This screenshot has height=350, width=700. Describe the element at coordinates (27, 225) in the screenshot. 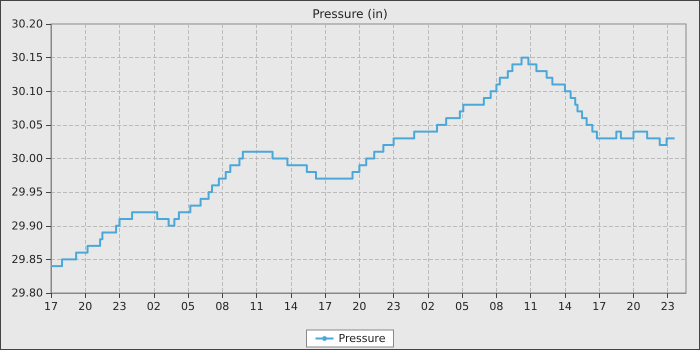

I see `y-tick-label: 29.90` at that location.